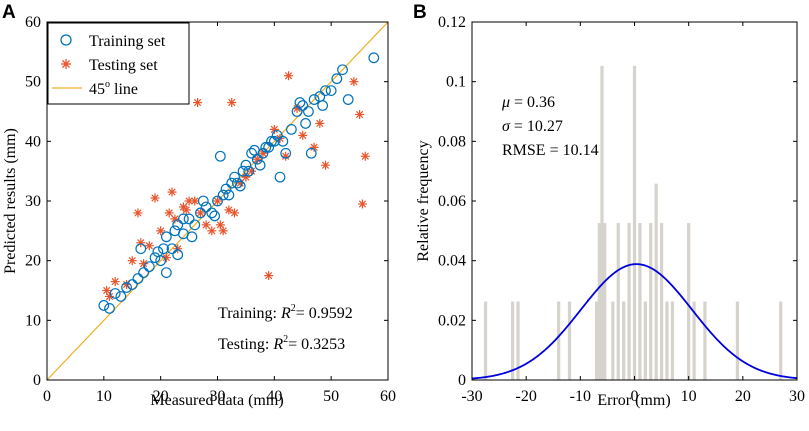  I want to click on a-testing-r: R, so click(277, 344).